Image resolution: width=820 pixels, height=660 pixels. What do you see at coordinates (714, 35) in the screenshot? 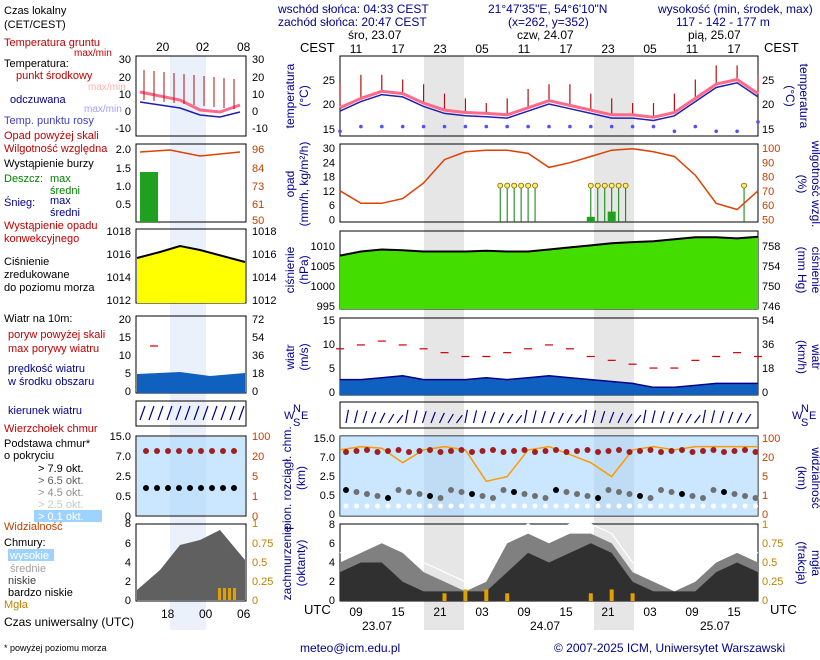
I see `day-label: pią, 25.07` at bounding box center [714, 35].